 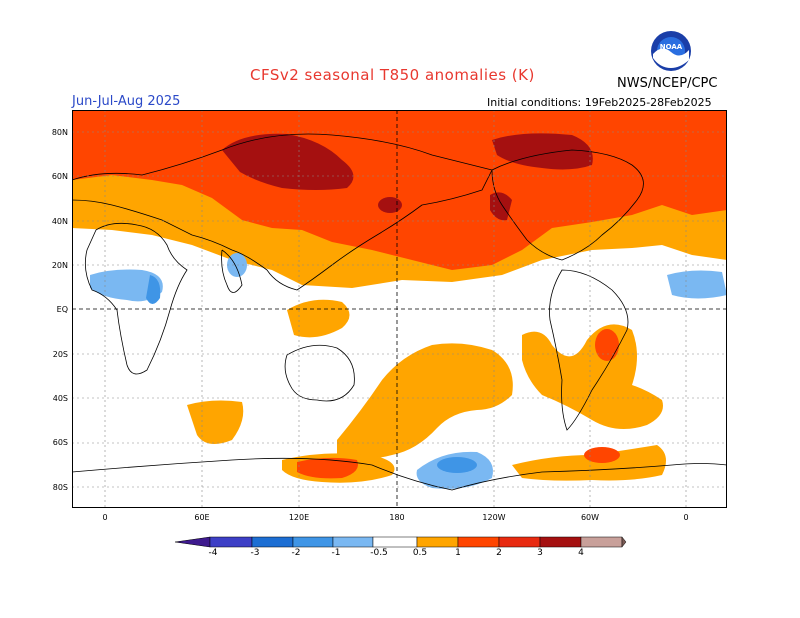 I want to click on anomaly-pacific-darkred, so click(x=390, y=205).